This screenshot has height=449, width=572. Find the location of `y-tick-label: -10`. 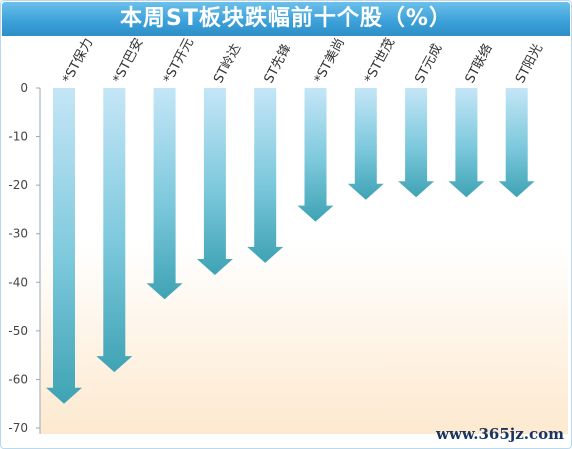

y-tick-label: -10 is located at coordinates (18, 137).